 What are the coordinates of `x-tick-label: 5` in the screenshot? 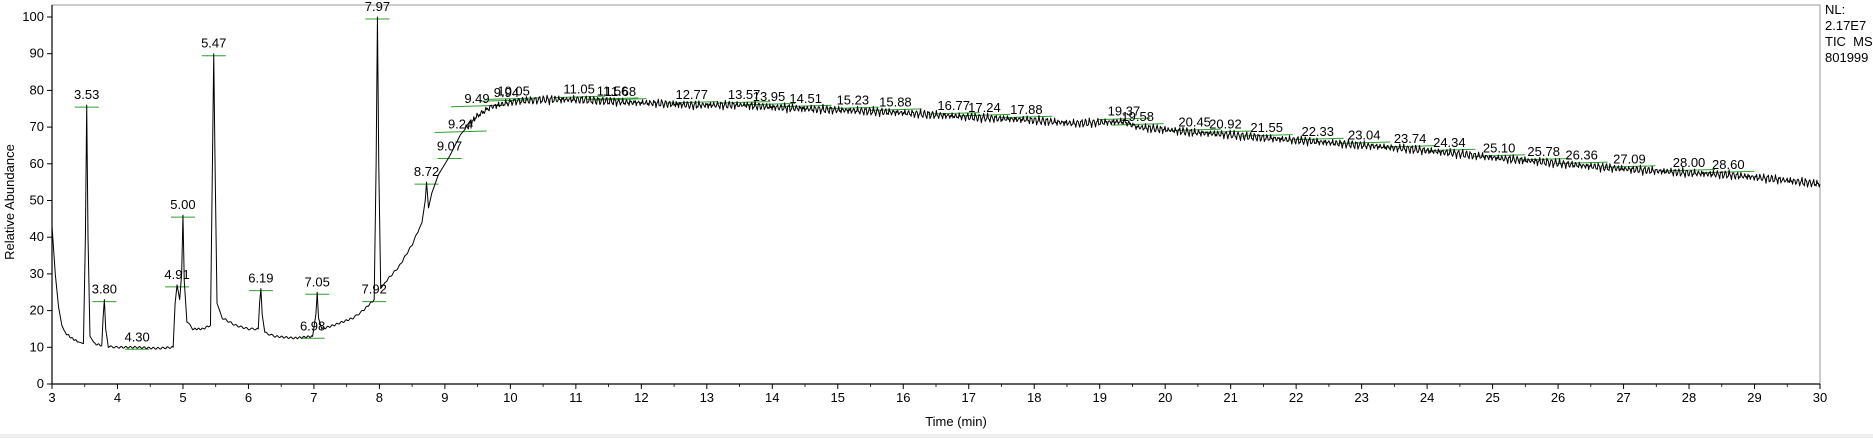 It's located at (182, 397).